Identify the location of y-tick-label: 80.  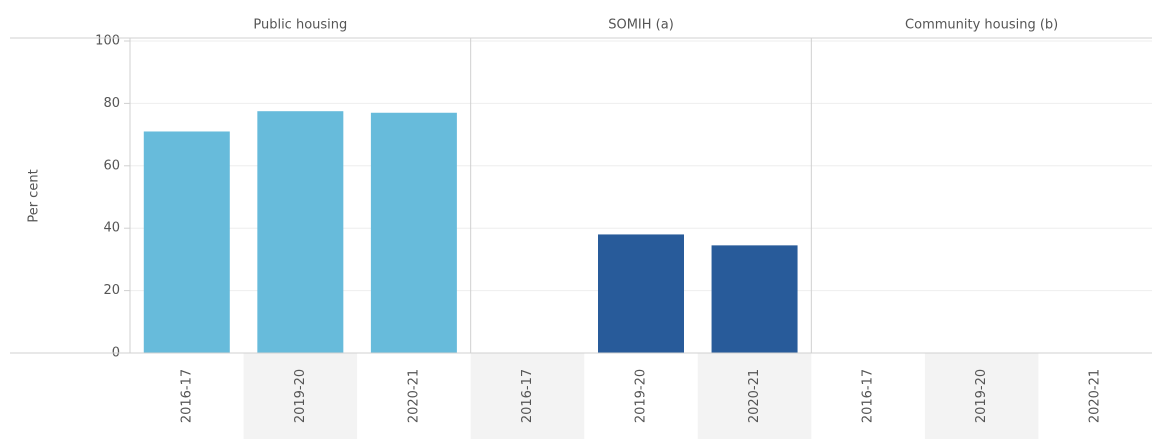
(111, 103).